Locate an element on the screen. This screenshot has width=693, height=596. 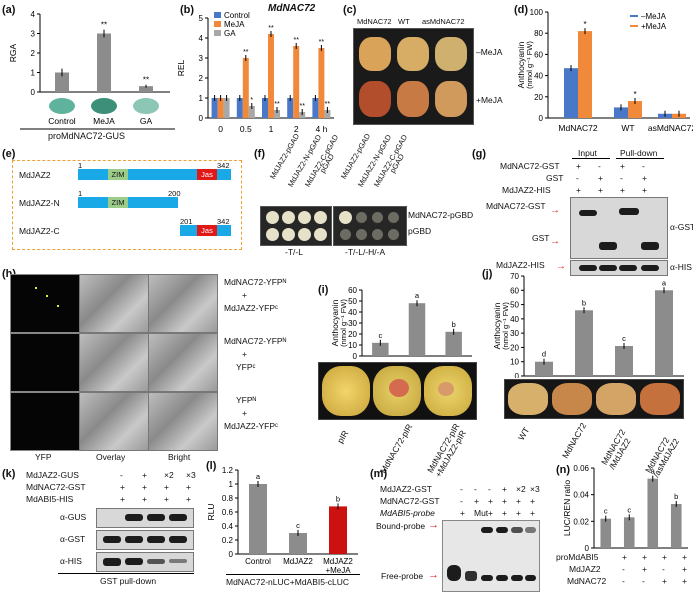
m-row-1: MdNAC72-GST is located at coordinates (410, 501).